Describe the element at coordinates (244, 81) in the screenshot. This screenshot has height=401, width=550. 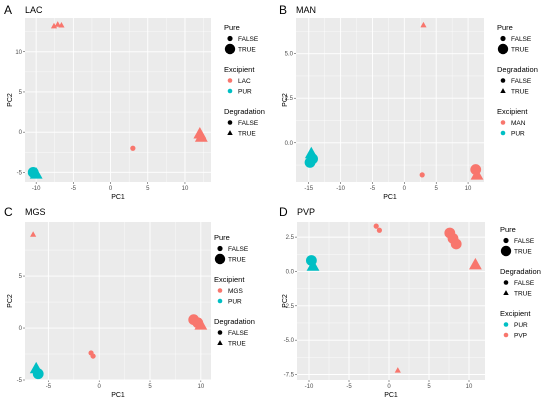
I see `legend-item-label: LAC` at that location.